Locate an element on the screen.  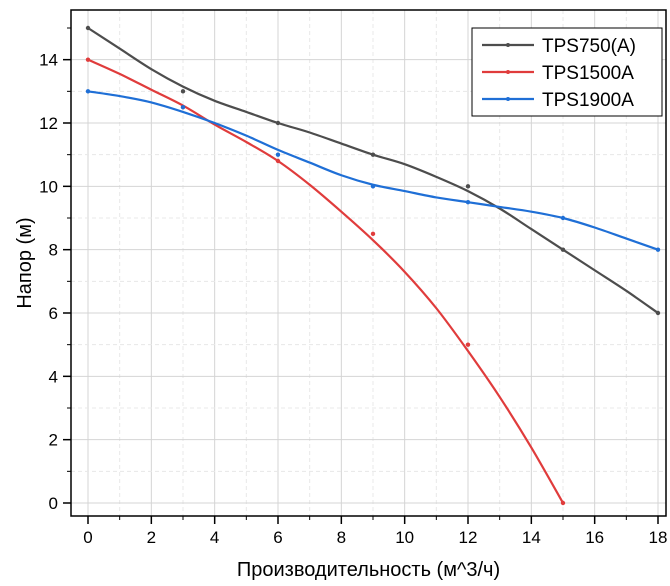
x-tick-label: 8 is located at coordinates (341, 537).